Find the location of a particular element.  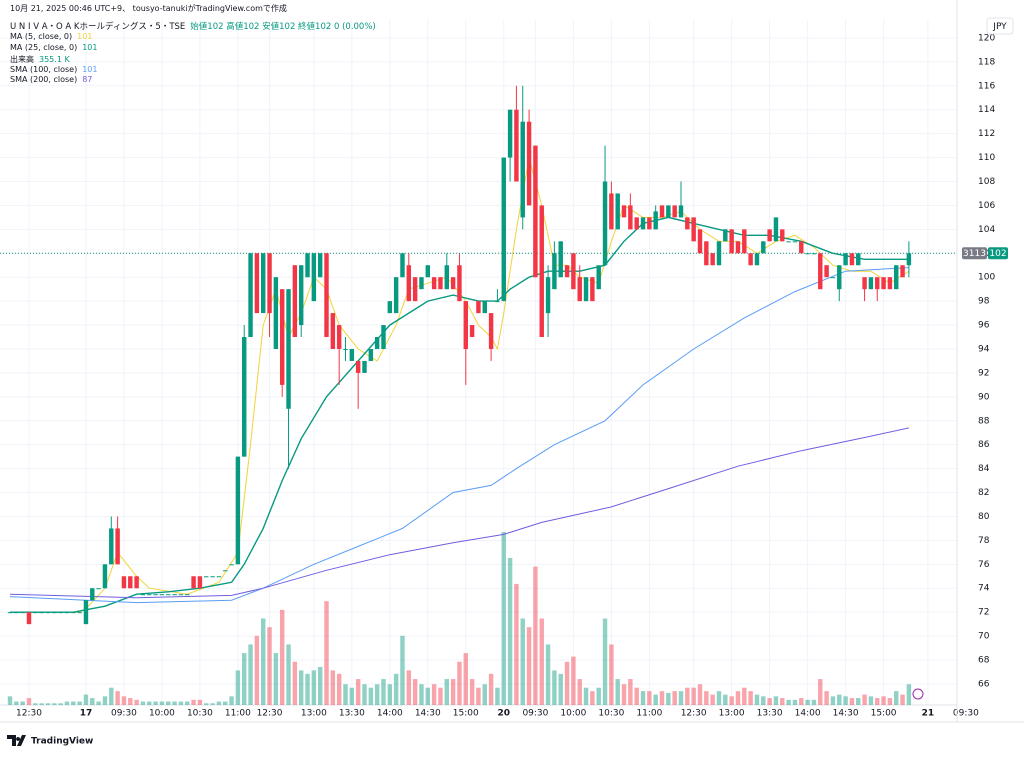

x-tick-label: 14:00 is located at coordinates (390, 714).